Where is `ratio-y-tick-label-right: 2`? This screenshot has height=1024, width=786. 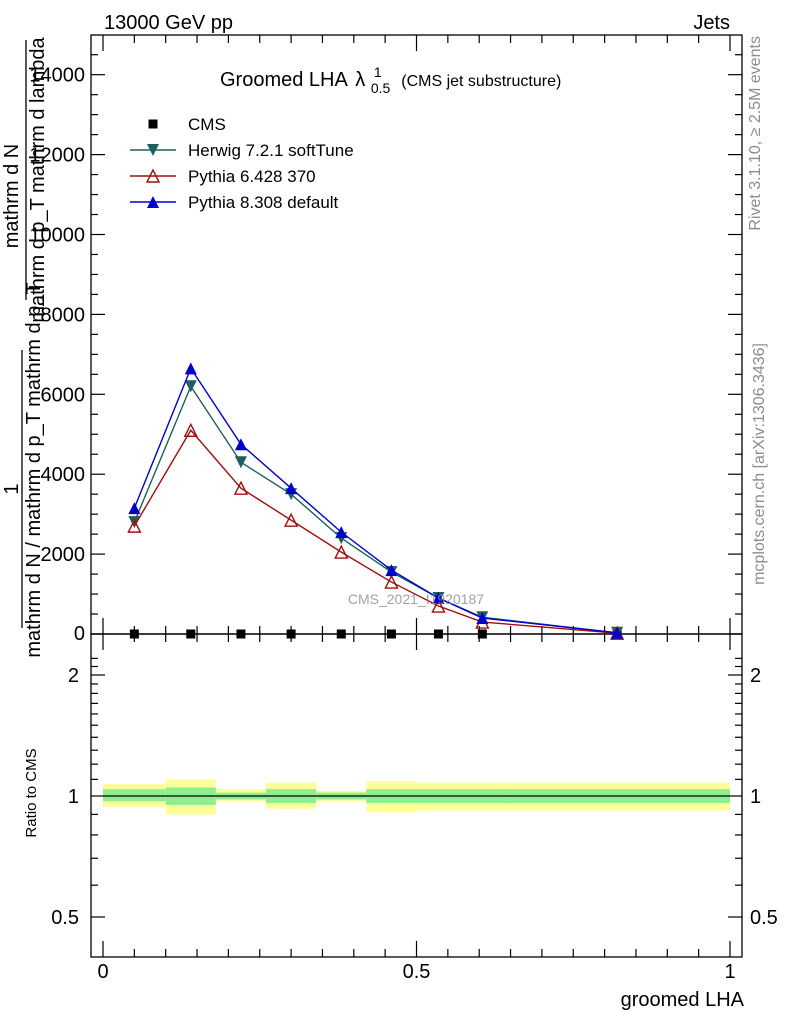
ratio-y-tick-label-right: 2 is located at coordinates (755, 676).